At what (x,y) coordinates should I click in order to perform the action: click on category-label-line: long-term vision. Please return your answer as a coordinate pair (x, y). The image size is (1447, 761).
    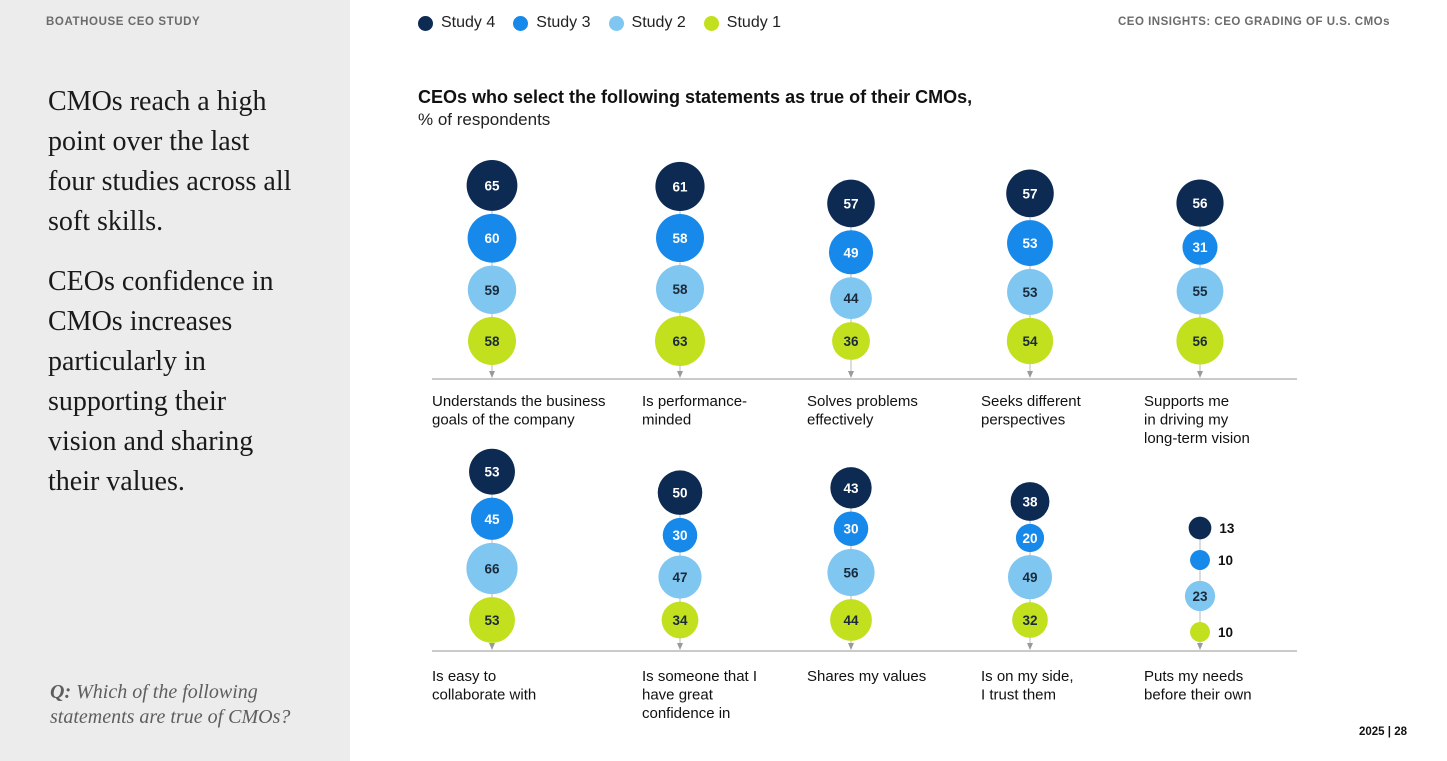
    Looking at the image, I should click on (1197, 438).